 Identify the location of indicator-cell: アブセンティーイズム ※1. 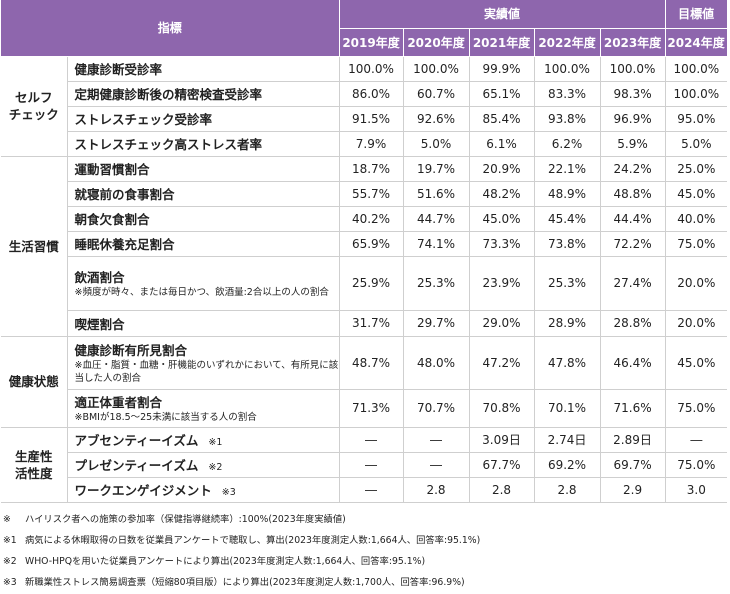
(203, 440).